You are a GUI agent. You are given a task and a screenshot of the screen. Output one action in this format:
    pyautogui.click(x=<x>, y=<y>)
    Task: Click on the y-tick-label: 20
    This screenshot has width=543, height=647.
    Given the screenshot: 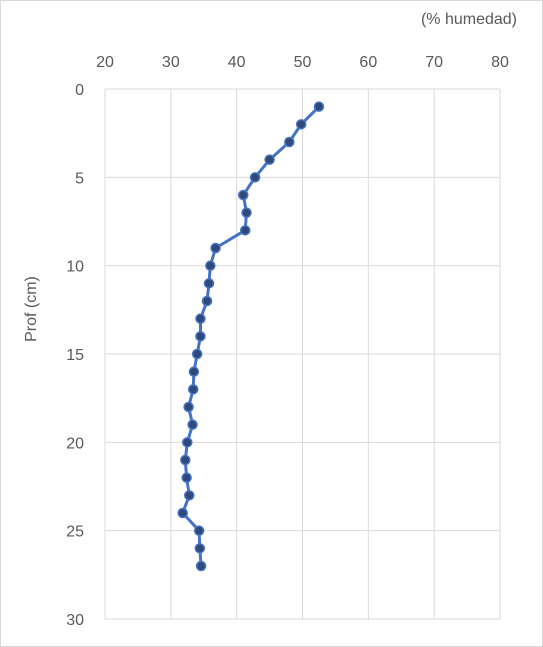 What is the action you would take?
    pyautogui.click(x=75, y=443)
    